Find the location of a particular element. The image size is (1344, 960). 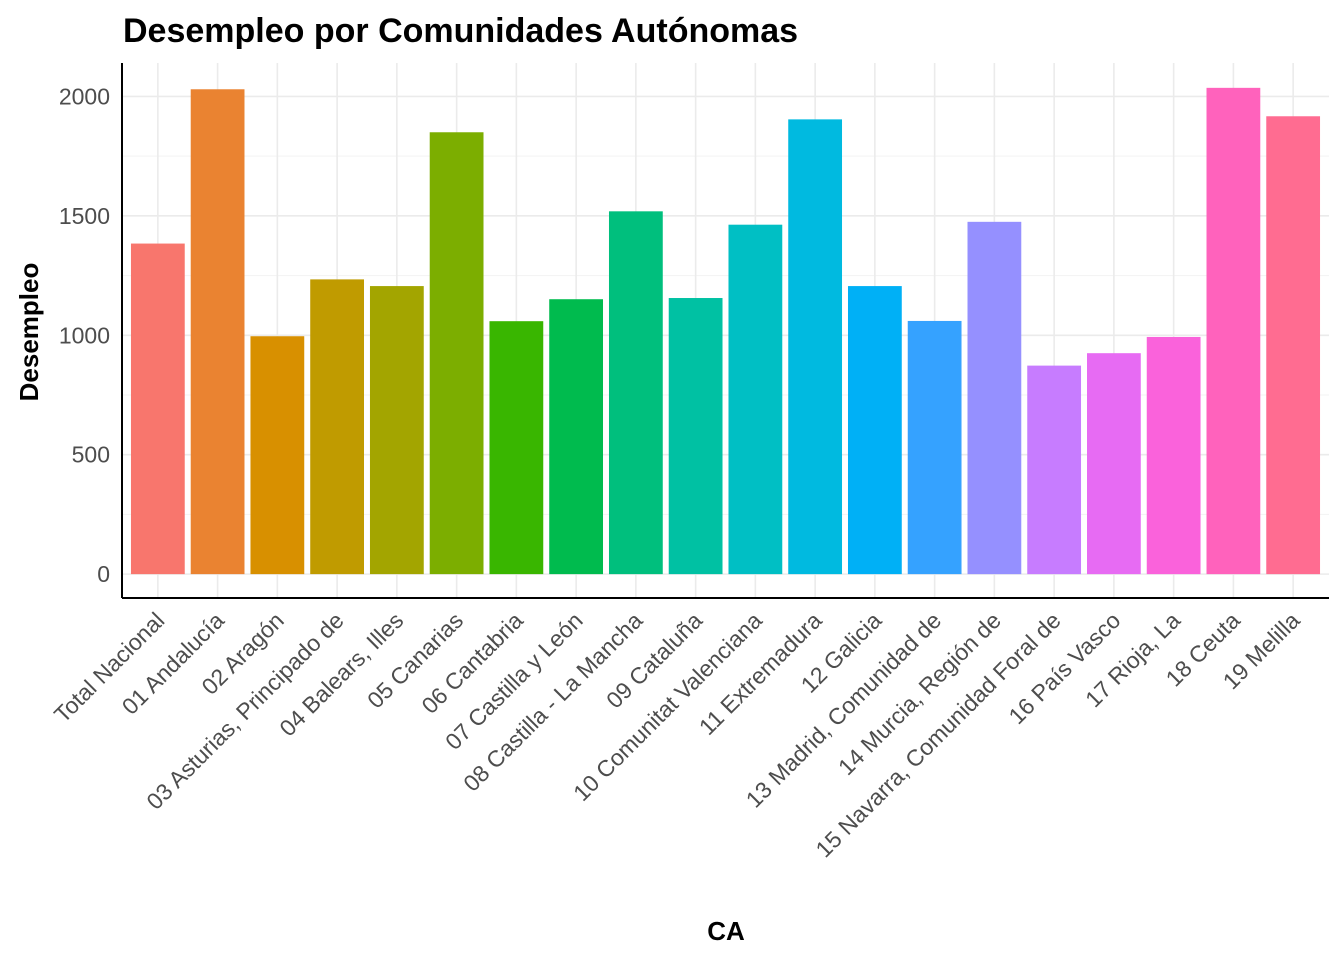

chart-title: Desempleo por Comunidades Autónomas is located at coordinates (460, 31).